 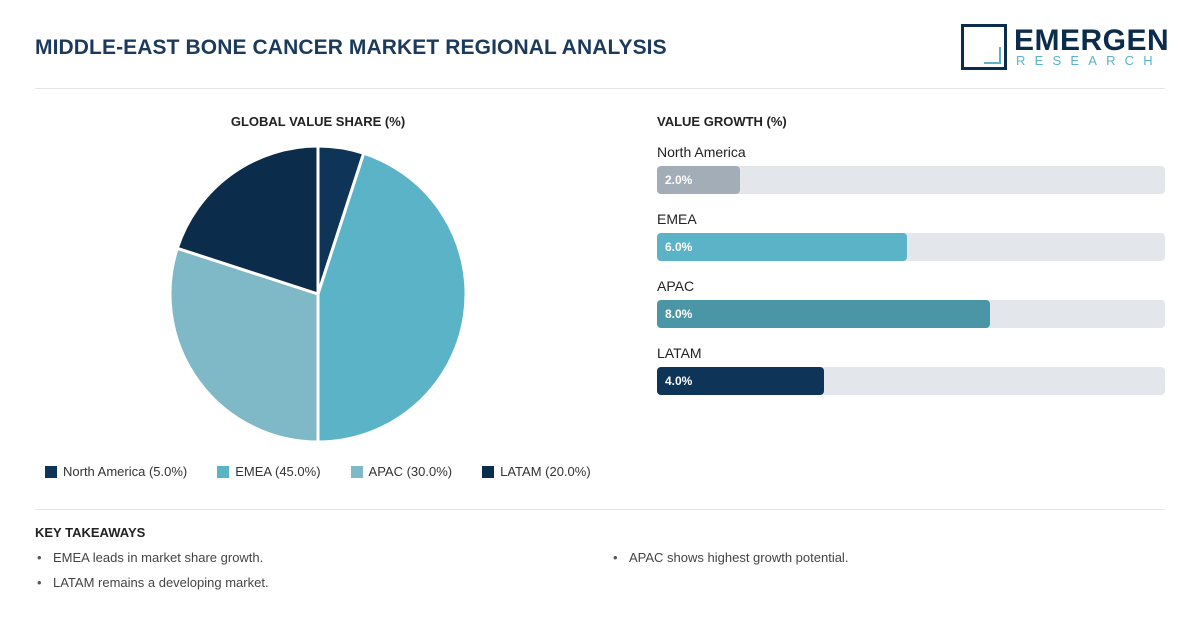 I want to click on legend-label-apac: APAC (30.0%), so click(x=410, y=471).